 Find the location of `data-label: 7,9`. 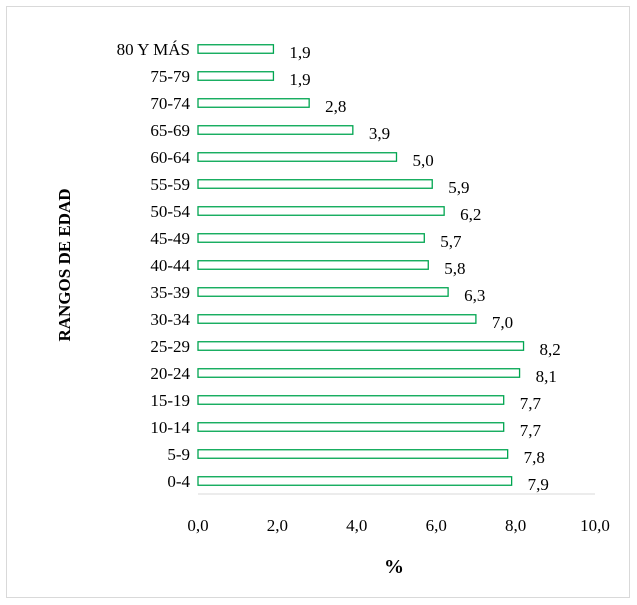

data-label: 7,9 is located at coordinates (538, 484).